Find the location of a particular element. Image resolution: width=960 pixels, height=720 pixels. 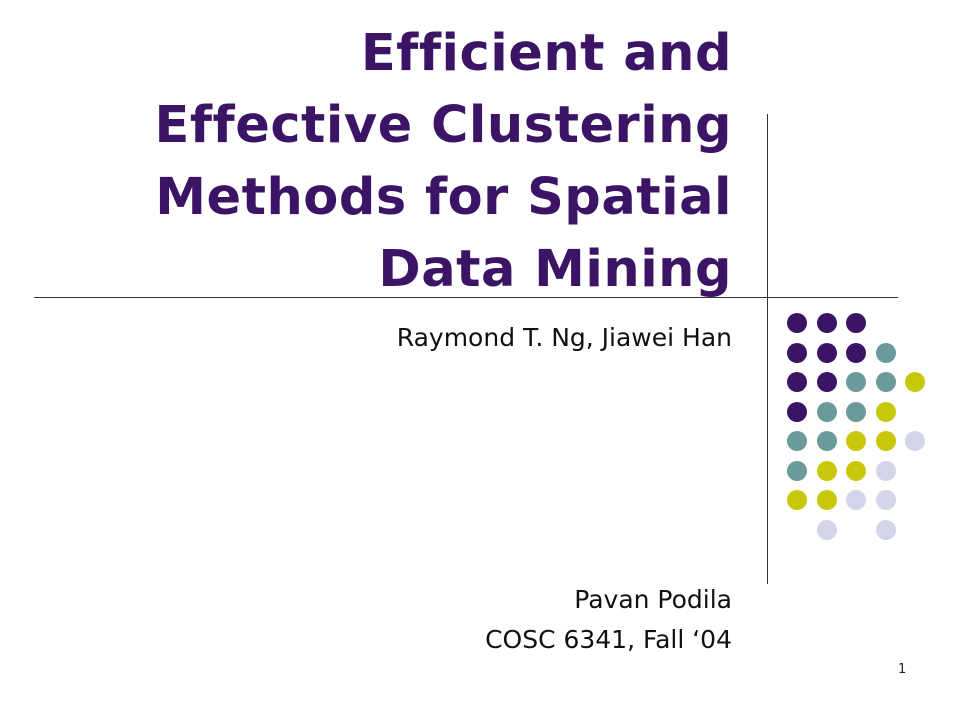

presenter-block: Pavan Podila COSC 6341, Fall ‘04 is located at coordinates (608, 620).